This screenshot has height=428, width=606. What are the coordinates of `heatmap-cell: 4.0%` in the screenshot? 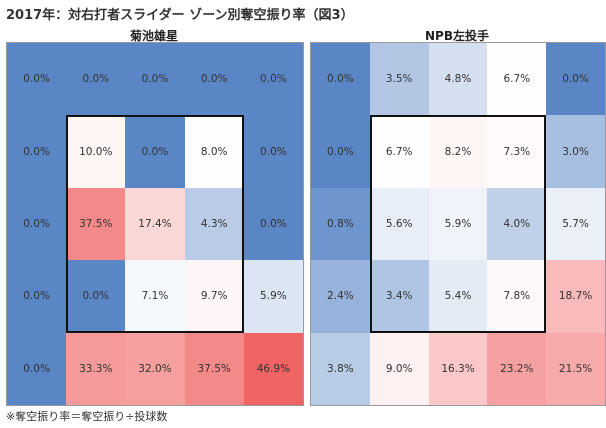 It's located at (517, 224).